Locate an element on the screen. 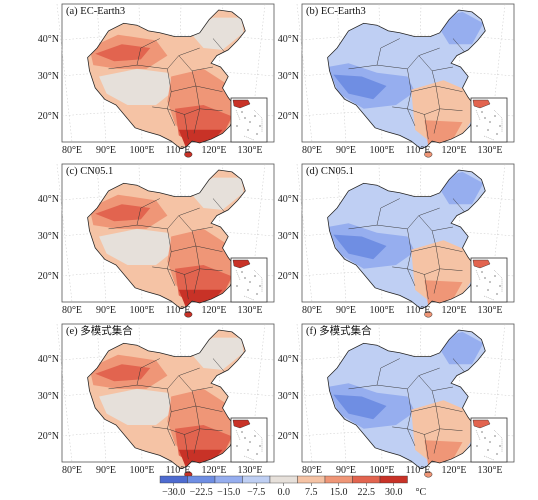  colorbar-tick-label: 22.5 is located at coordinates (367, 492).